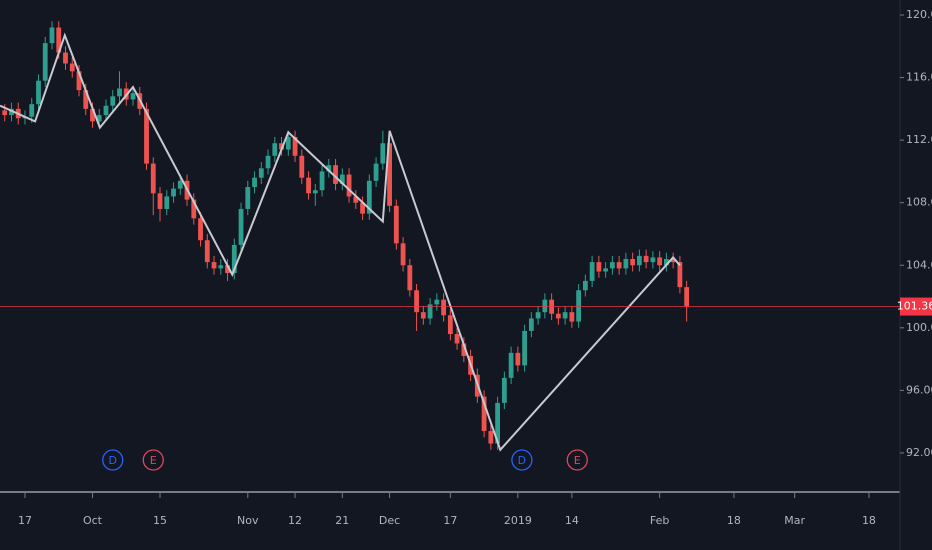  Describe the element at coordinates (295, 520) in the screenshot. I see `x-tick-label: 12` at that location.